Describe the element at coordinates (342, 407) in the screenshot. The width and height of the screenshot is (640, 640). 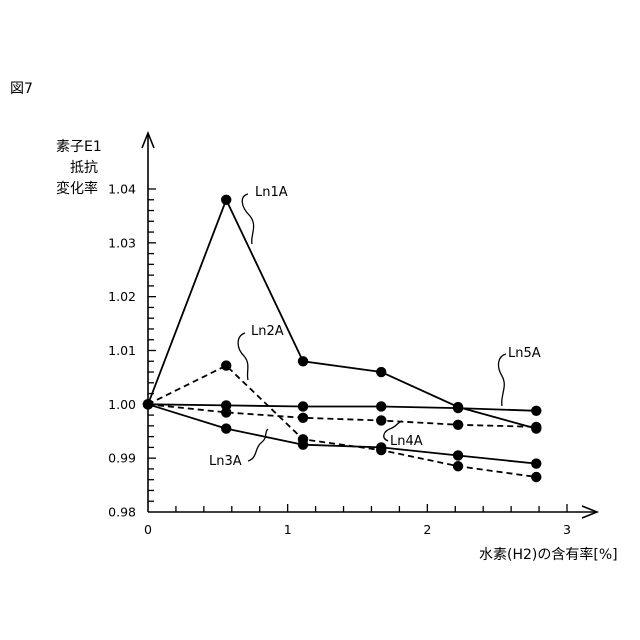
I see `series-line-ln5a` at that location.